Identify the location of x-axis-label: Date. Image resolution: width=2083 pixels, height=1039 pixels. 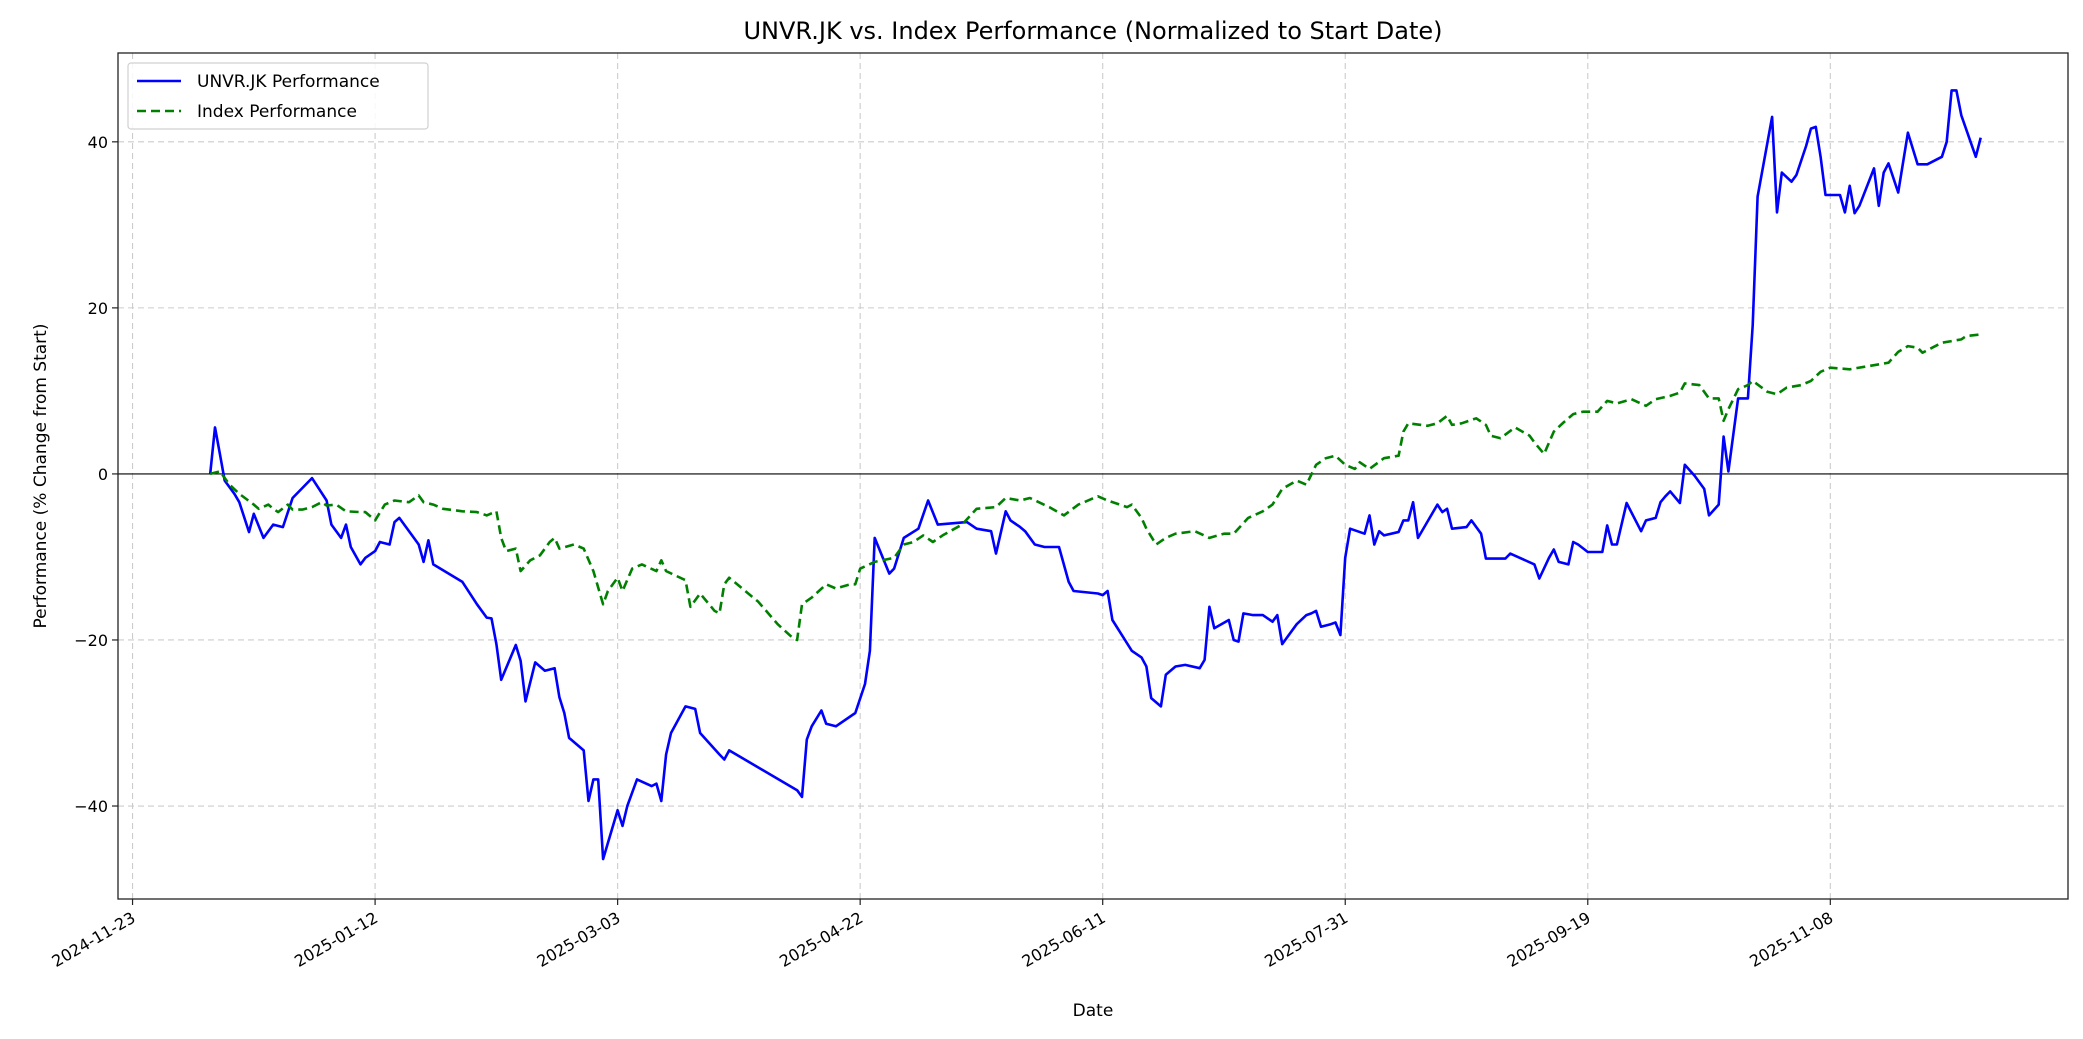
(1093, 1011).